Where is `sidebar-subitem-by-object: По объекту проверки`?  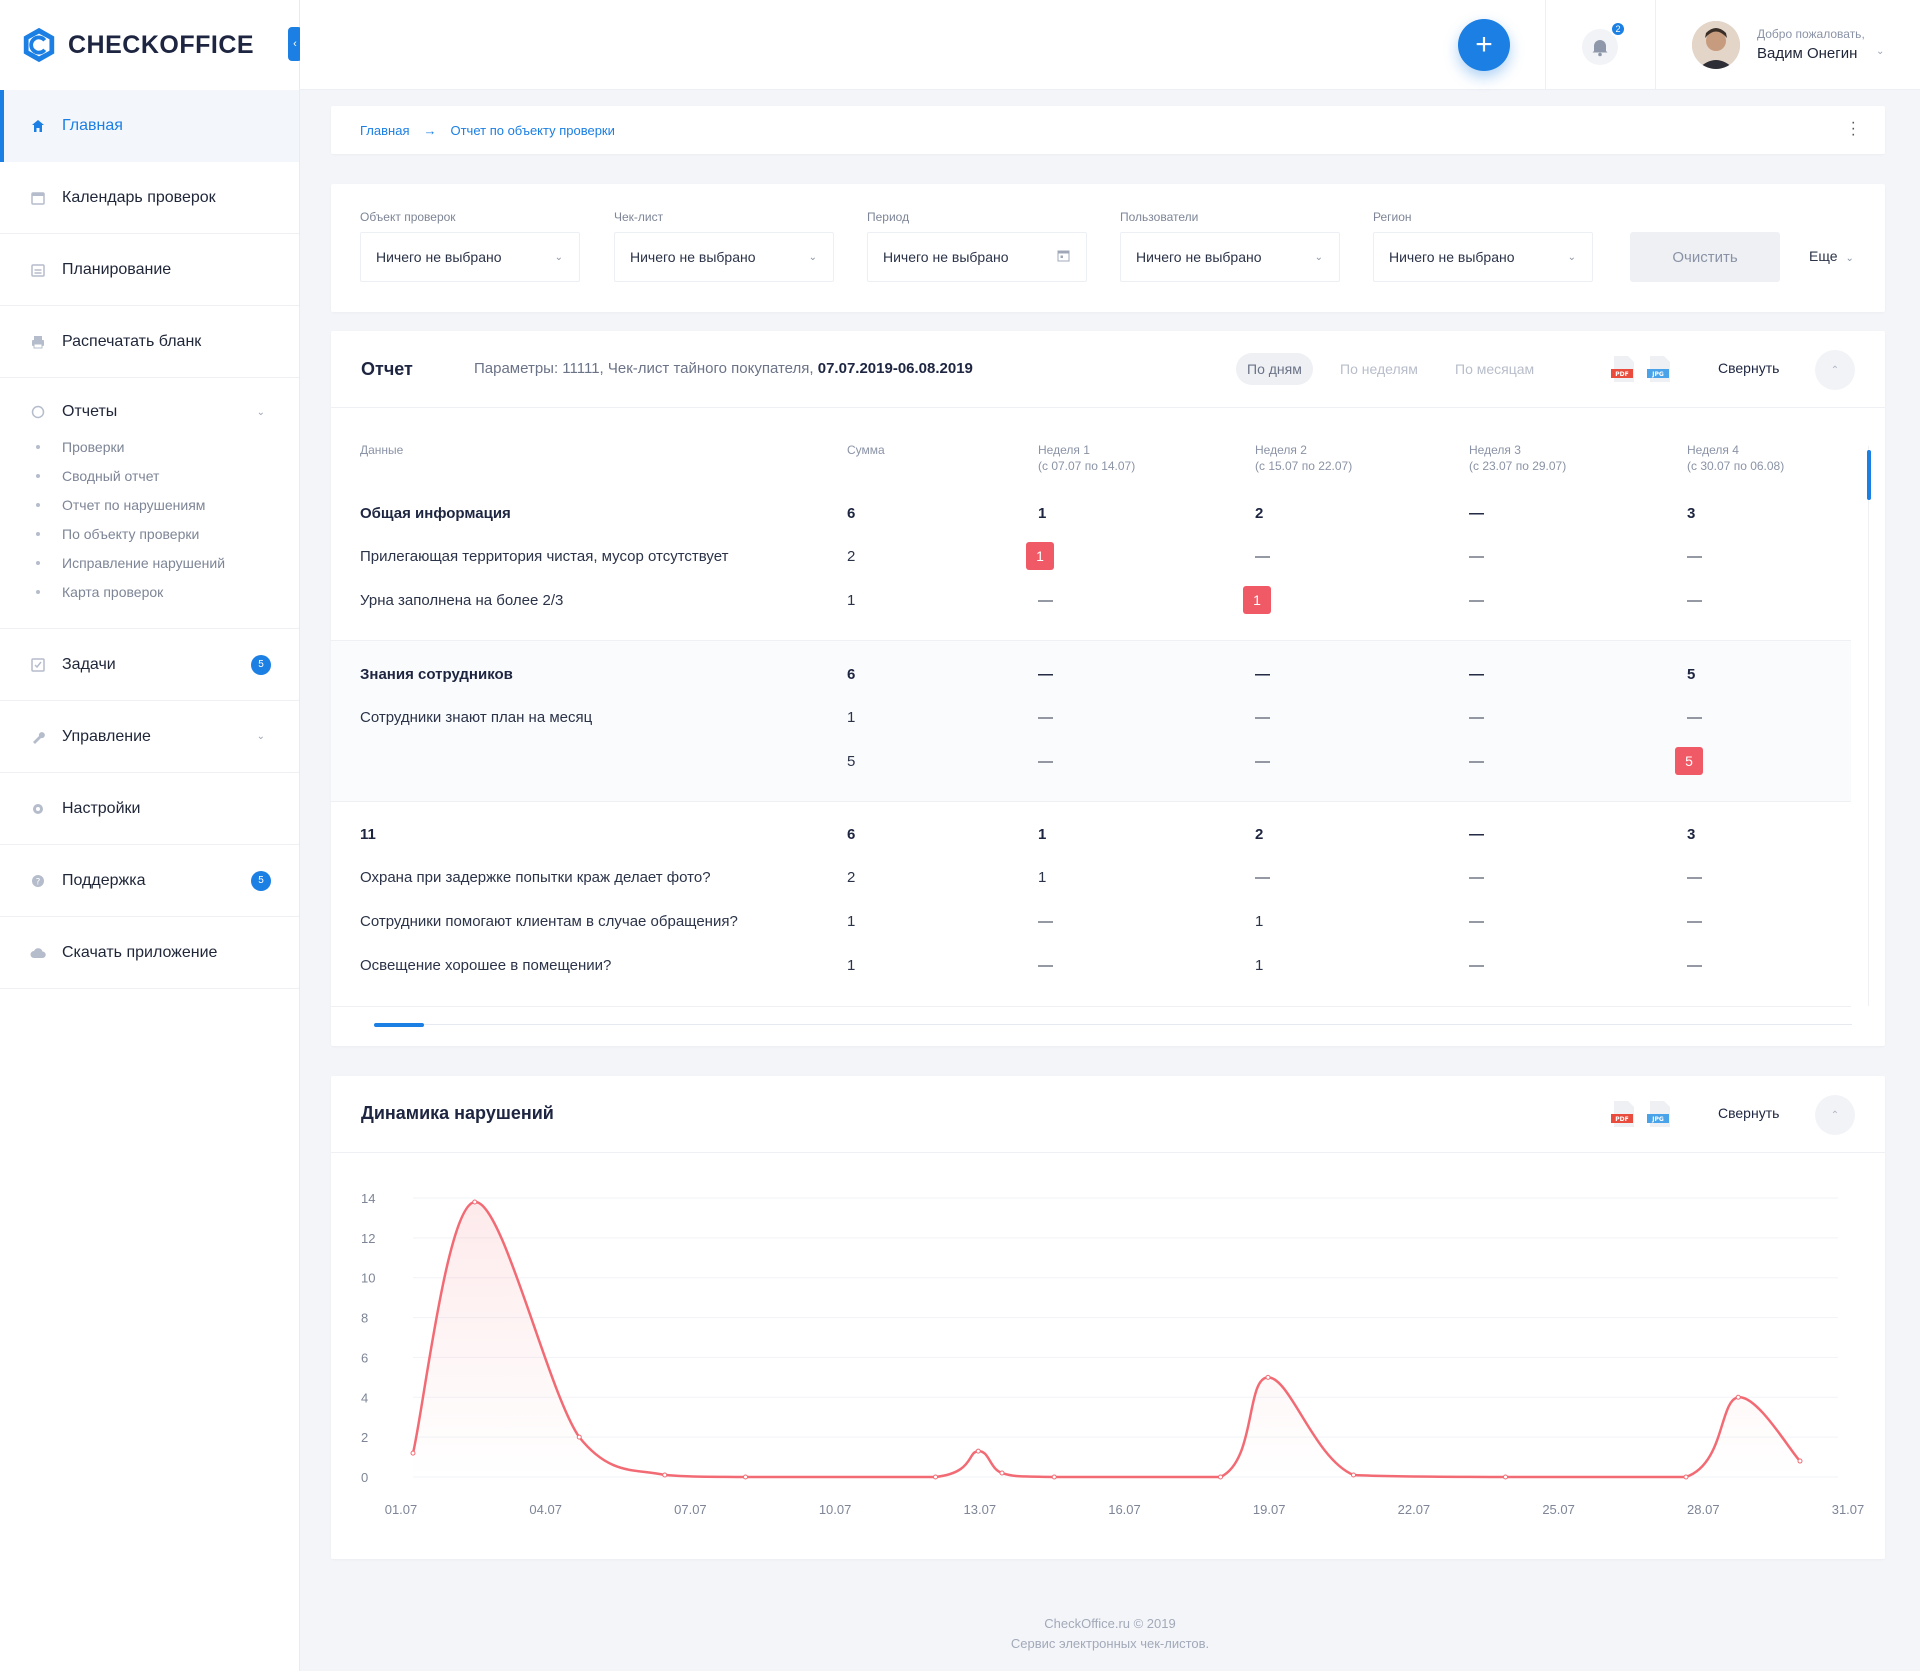 sidebar-subitem-by-object: По объекту проверки is located at coordinates (149, 533).